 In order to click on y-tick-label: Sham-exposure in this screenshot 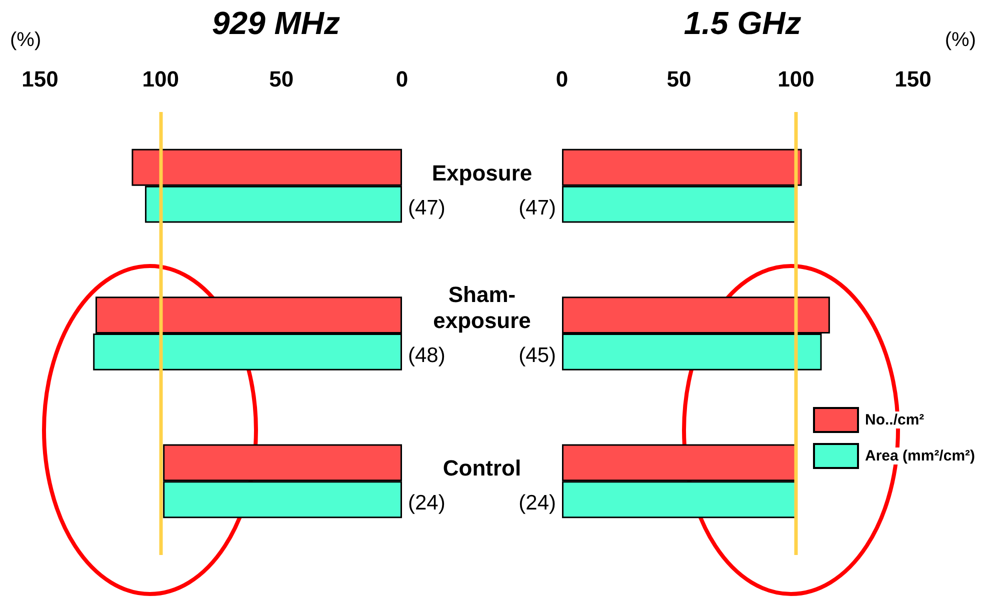, I will do `click(482, 307)`.